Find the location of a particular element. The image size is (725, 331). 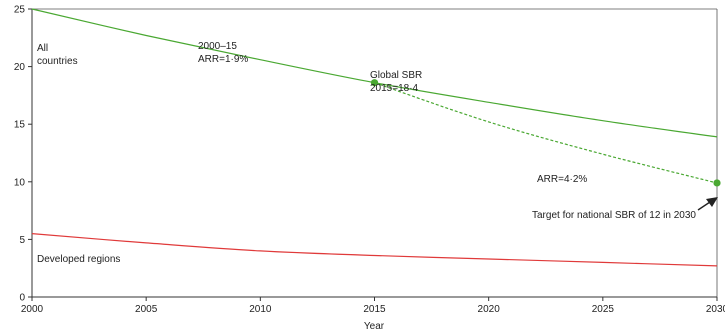

series-label-developed-regions: Developed regions is located at coordinates (78, 259).